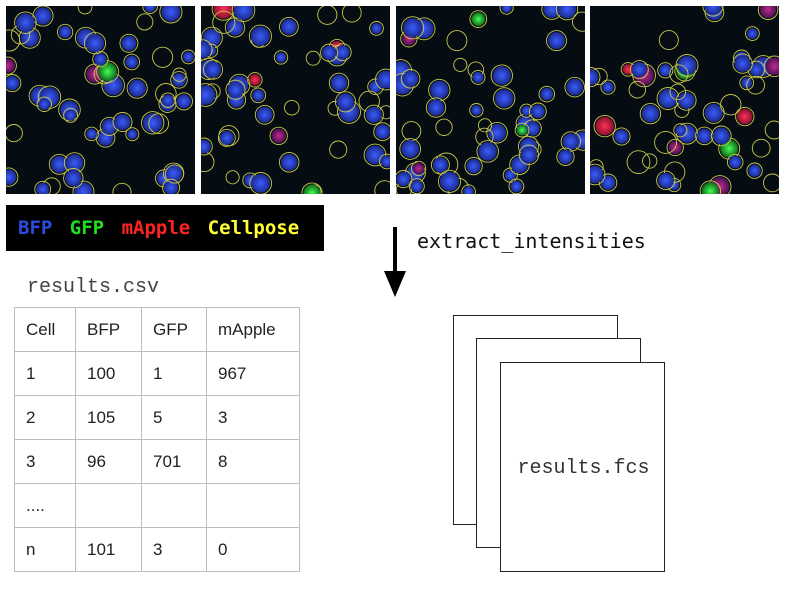 Image resolution: width=787 pixels, height=589 pixels. Describe the element at coordinates (108, 461) in the screenshot. I see `table-cell: 96` at that location.